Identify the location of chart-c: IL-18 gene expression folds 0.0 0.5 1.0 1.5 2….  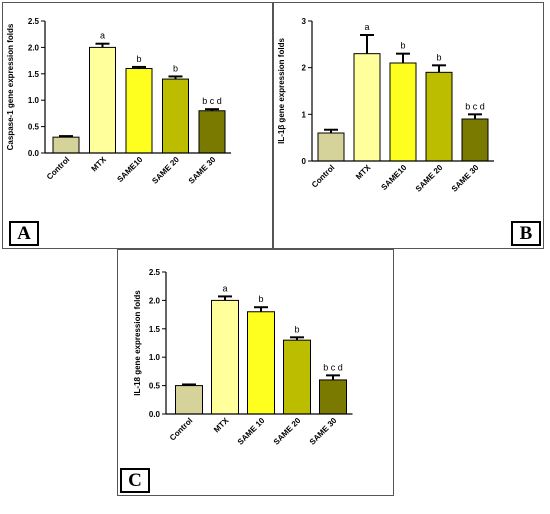
(243, 357).